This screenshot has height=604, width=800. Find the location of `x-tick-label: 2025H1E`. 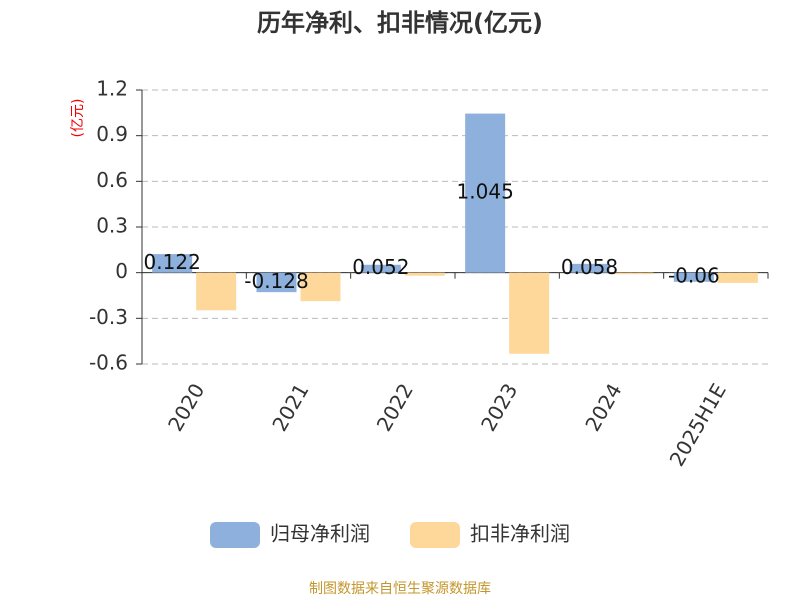

x-tick-label: 2025H1E is located at coordinates (697, 424).